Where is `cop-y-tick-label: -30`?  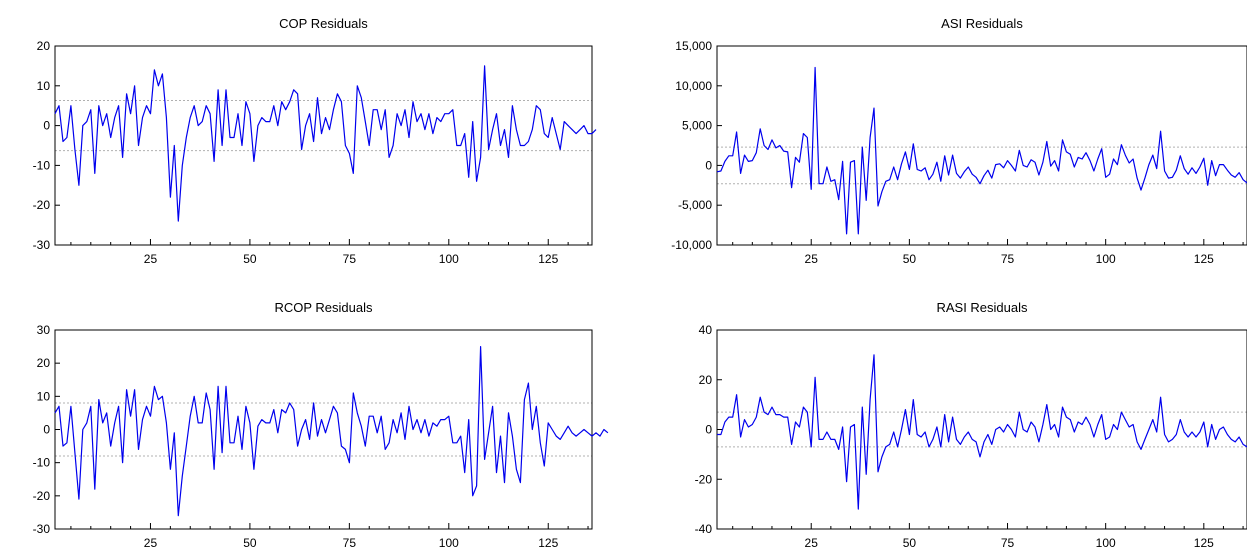 cop-y-tick-label: -30 is located at coordinates (42, 245).